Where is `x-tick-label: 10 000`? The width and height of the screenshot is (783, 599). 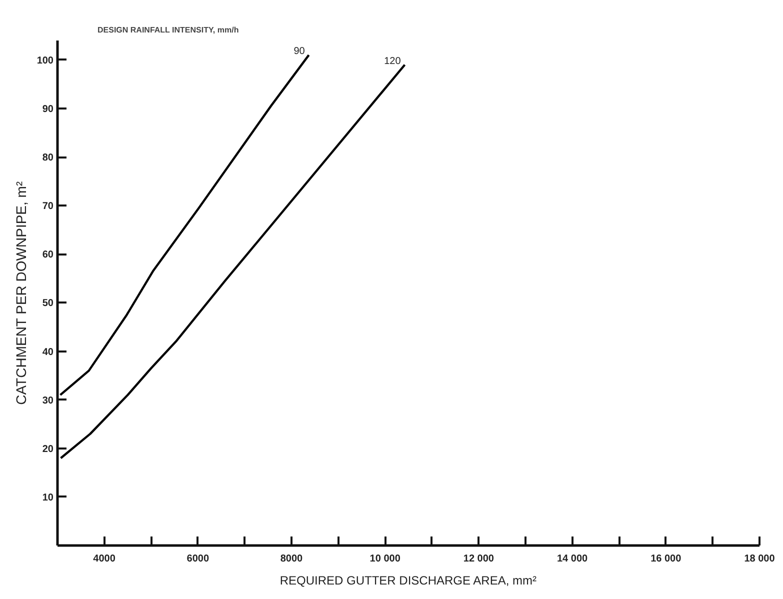 x-tick-label: 10 000 is located at coordinates (385, 559).